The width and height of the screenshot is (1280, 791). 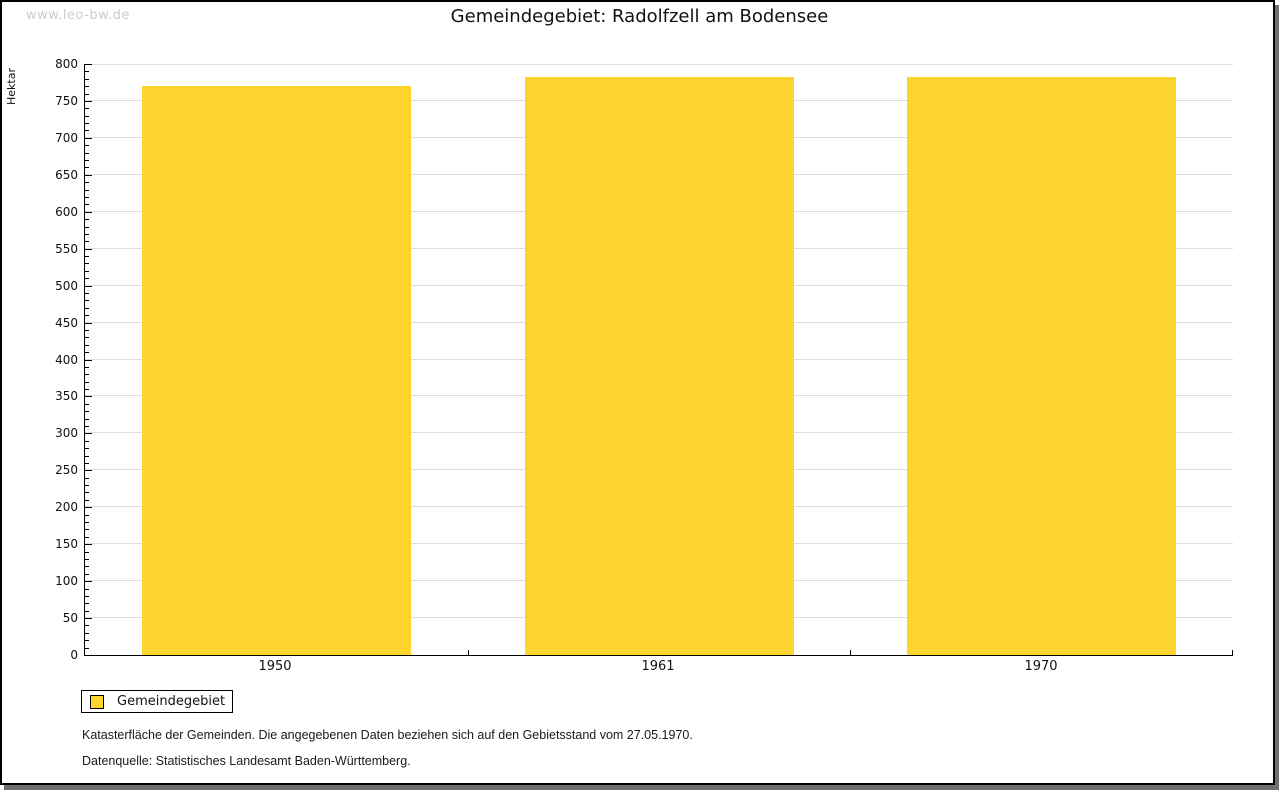 I want to click on y-tick-label: 100, so click(x=66, y=581).